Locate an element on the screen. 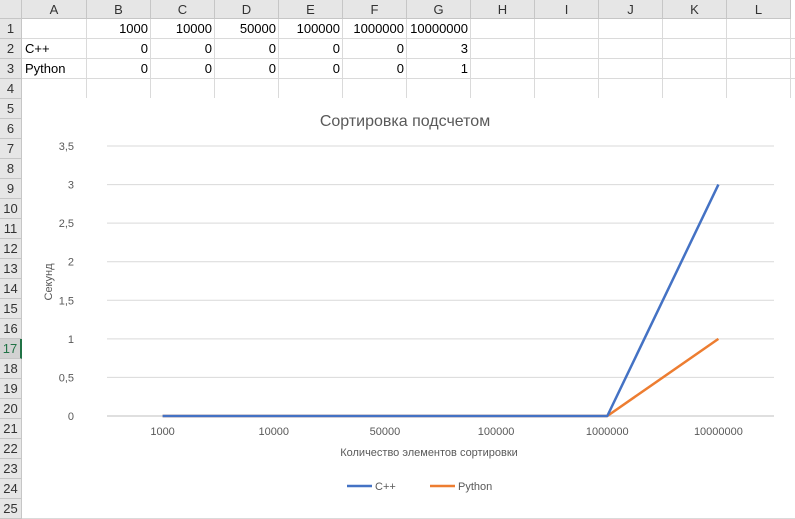 This screenshot has width=795, height=519. row-header-25: 25 is located at coordinates (11, 509).